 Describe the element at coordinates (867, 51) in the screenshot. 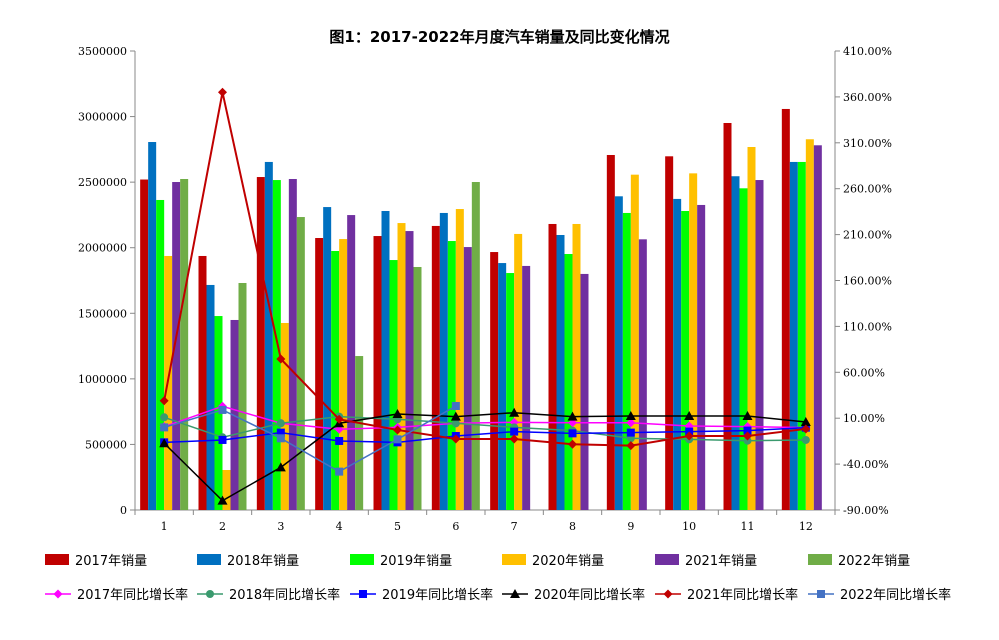

I see `right-tick-label: 410.00%` at that location.